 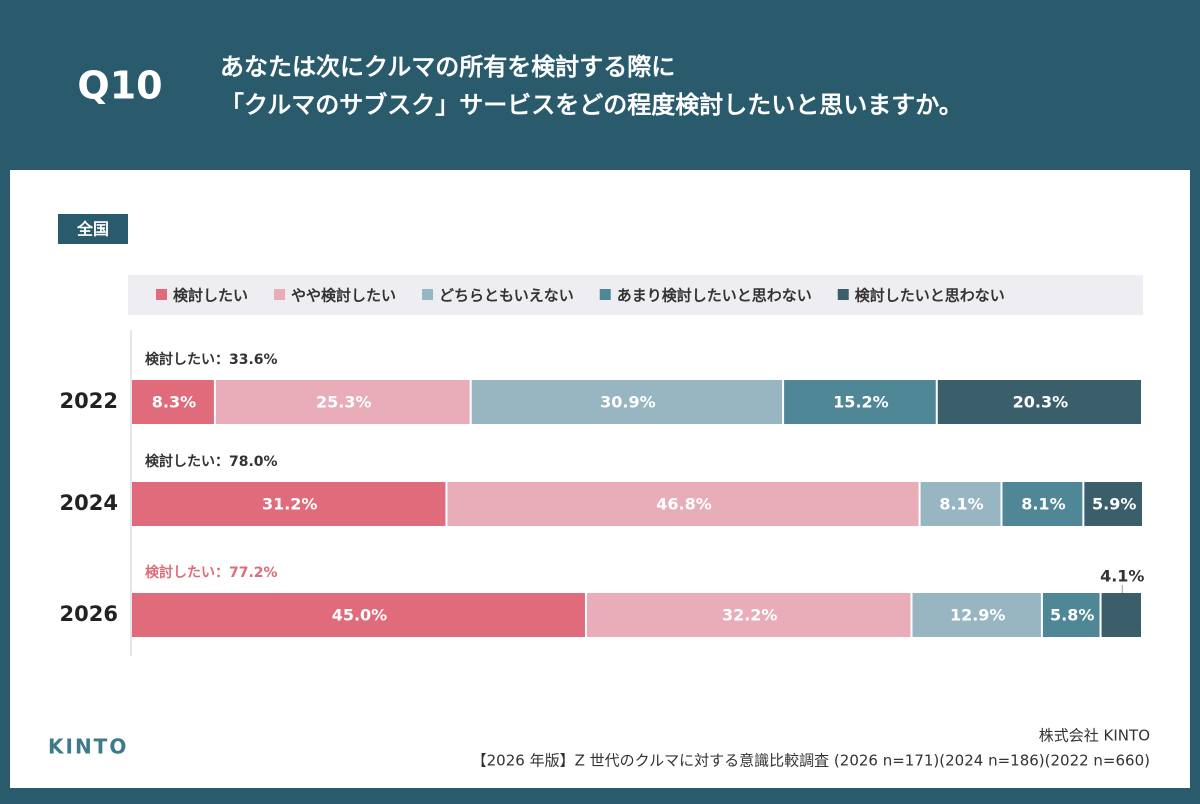 I want to click on value-label: 8.3%, so click(x=174, y=402).